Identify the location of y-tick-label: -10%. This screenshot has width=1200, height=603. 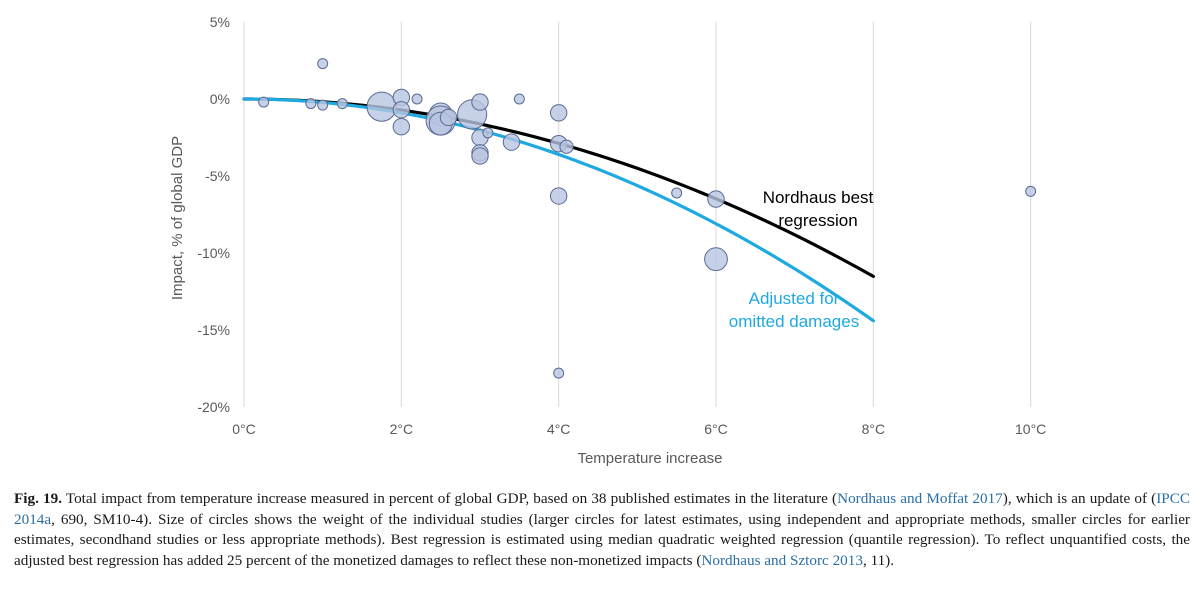
(213, 253).